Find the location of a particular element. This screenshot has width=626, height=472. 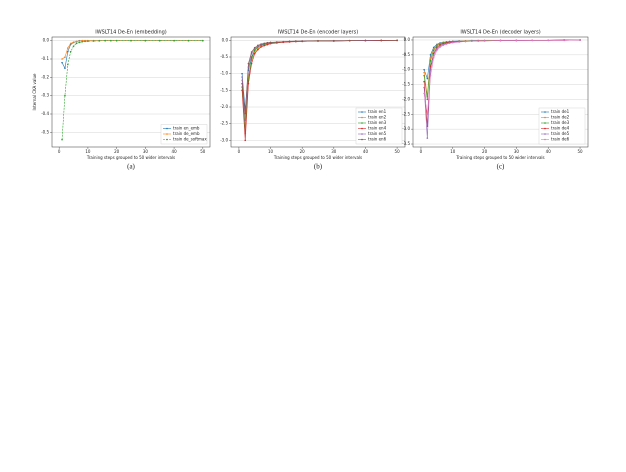

chart-title: IWSLT14 De-En (decoder layers) is located at coordinates (500, 33).